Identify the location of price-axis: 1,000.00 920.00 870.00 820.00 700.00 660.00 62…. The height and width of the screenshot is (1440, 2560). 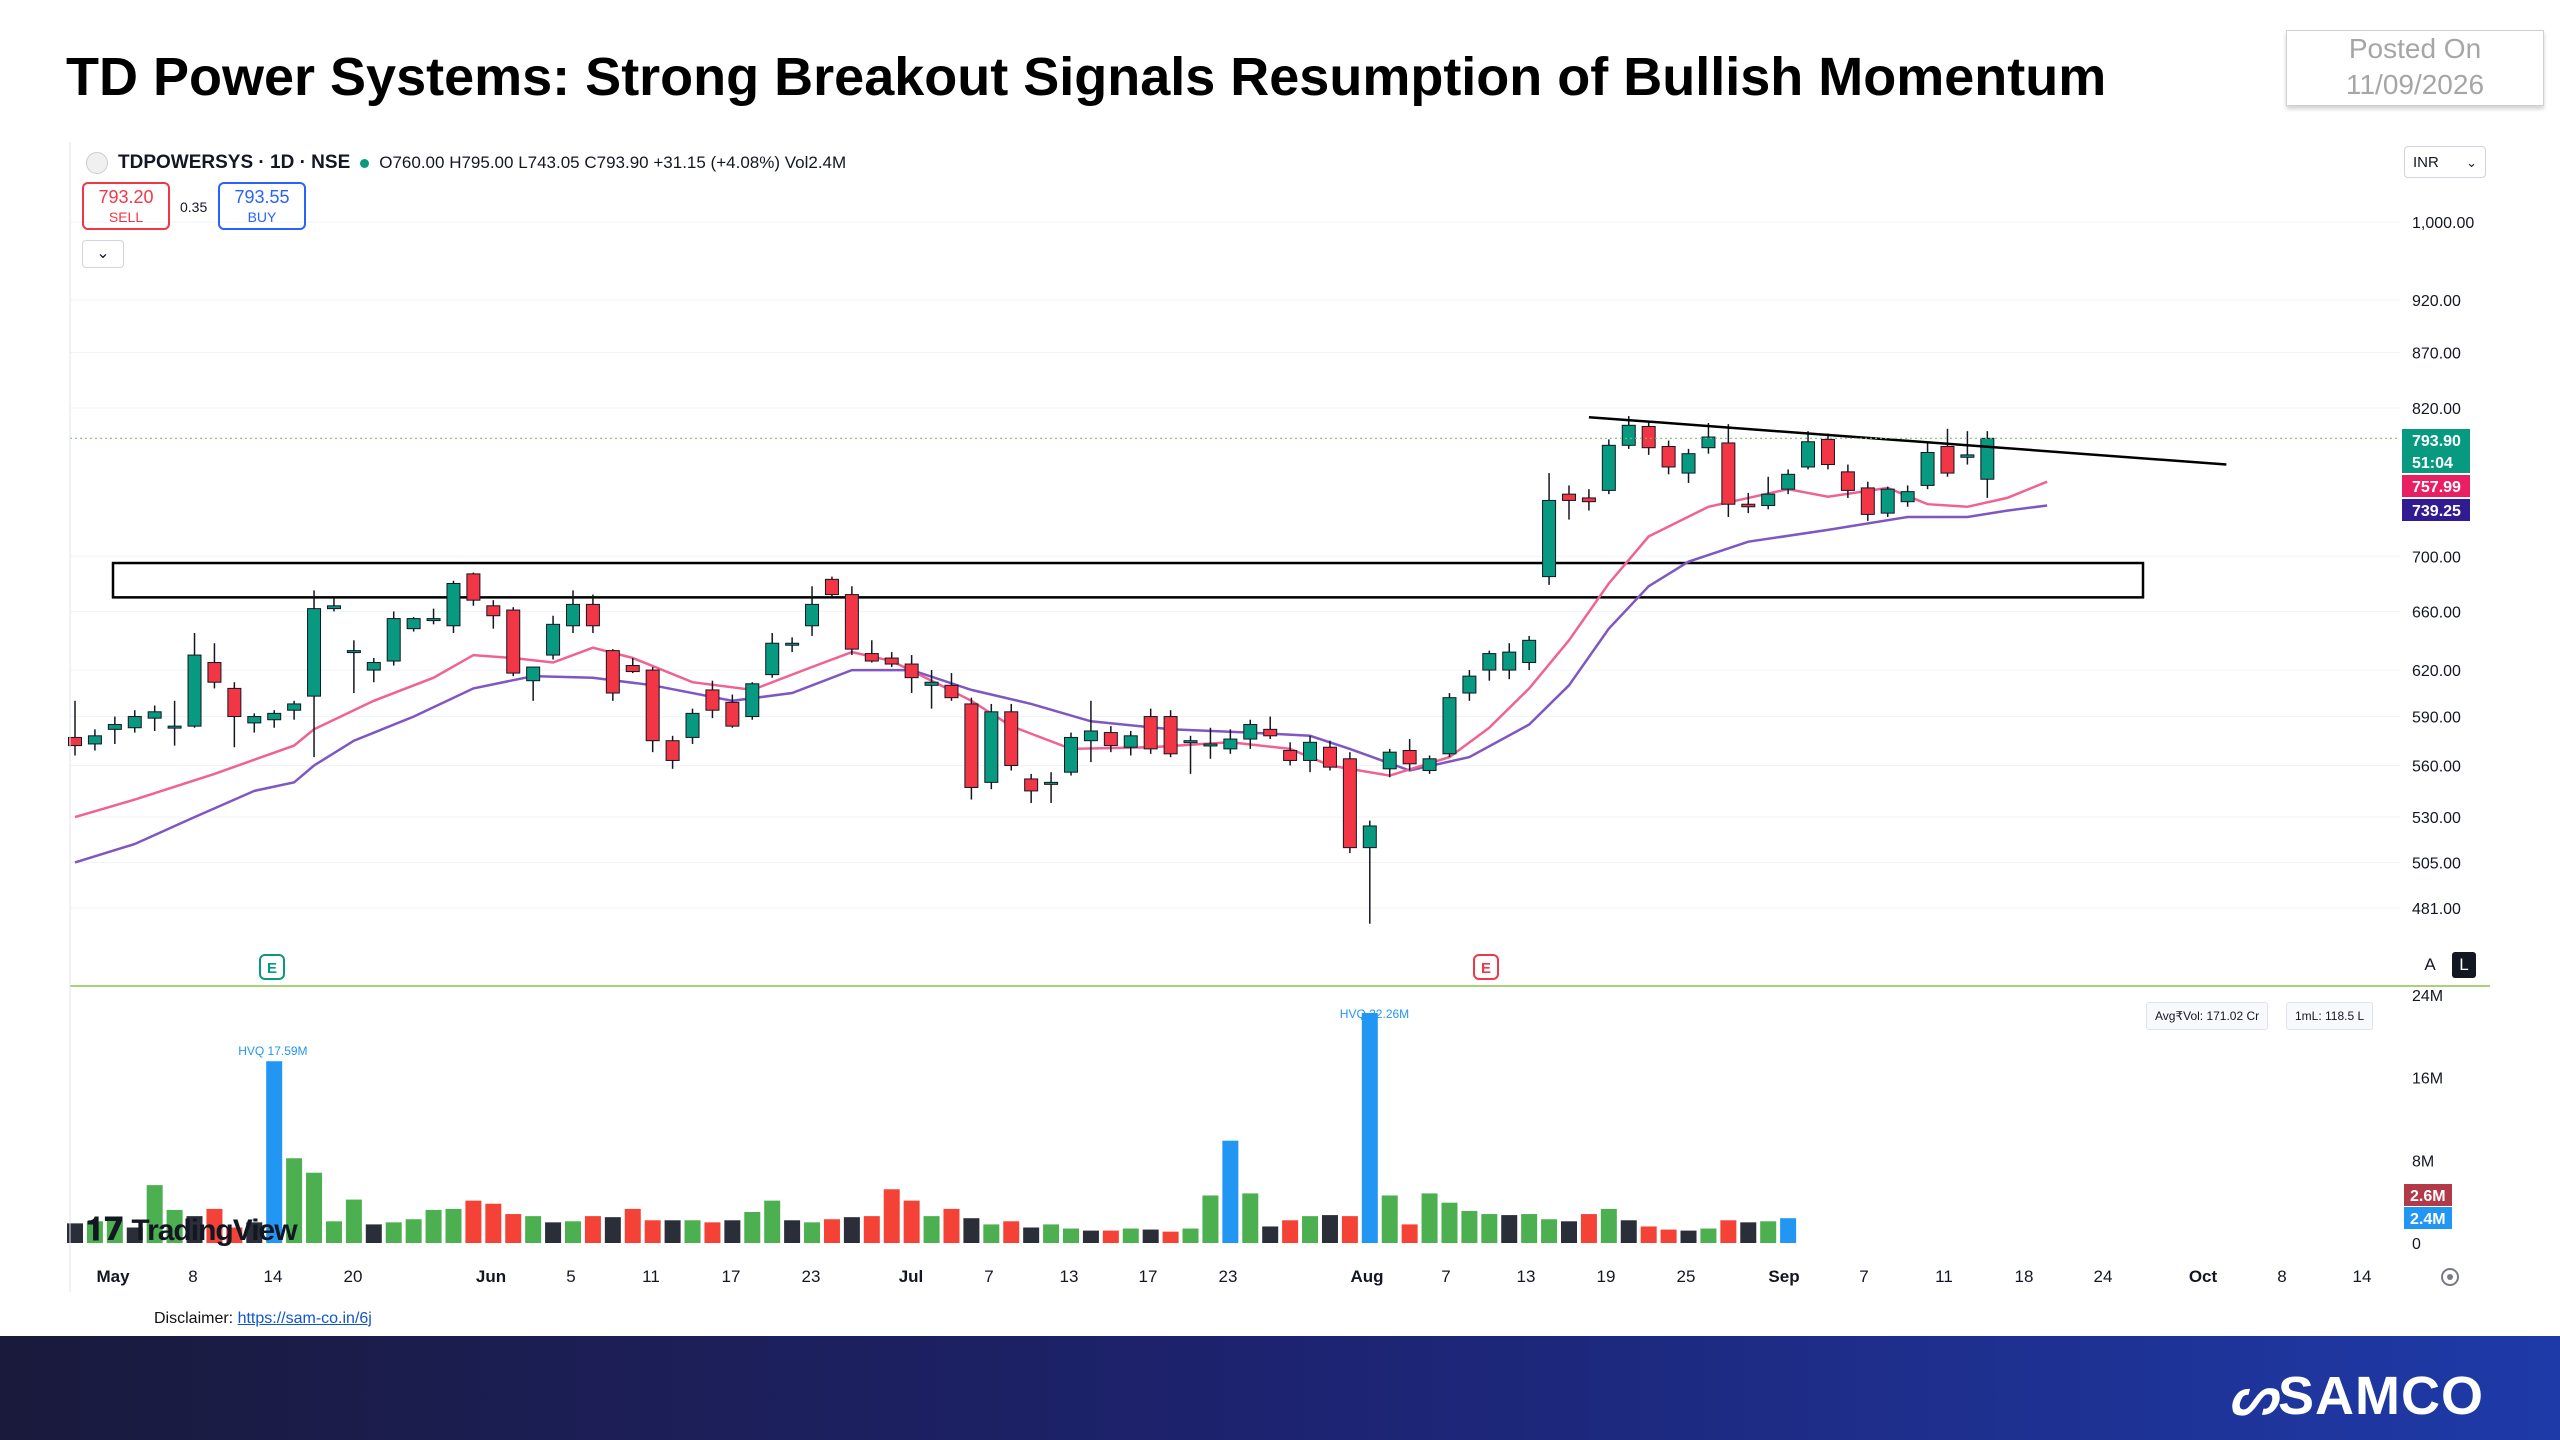
(2443, 566).